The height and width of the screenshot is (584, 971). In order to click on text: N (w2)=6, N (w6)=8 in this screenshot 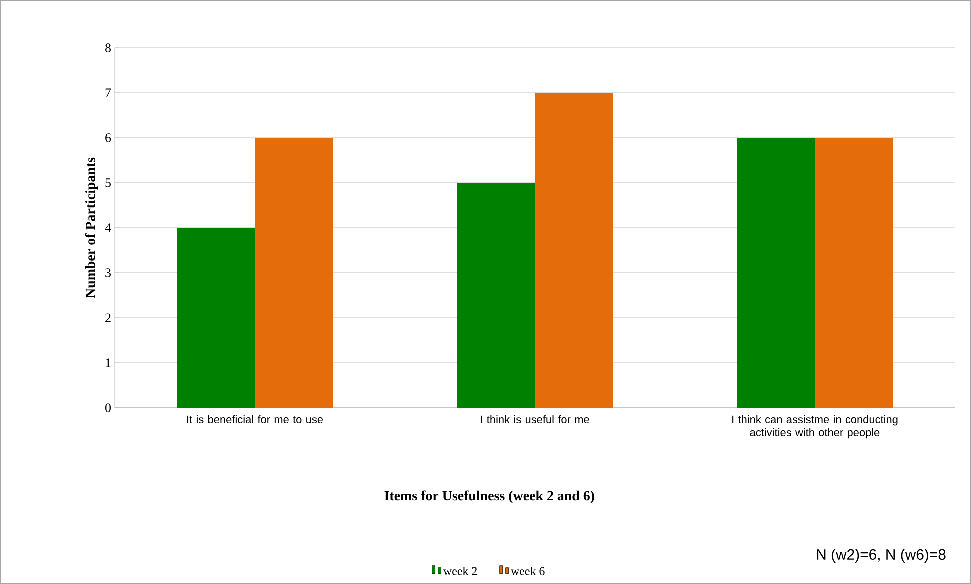, I will do `click(881, 556)`.